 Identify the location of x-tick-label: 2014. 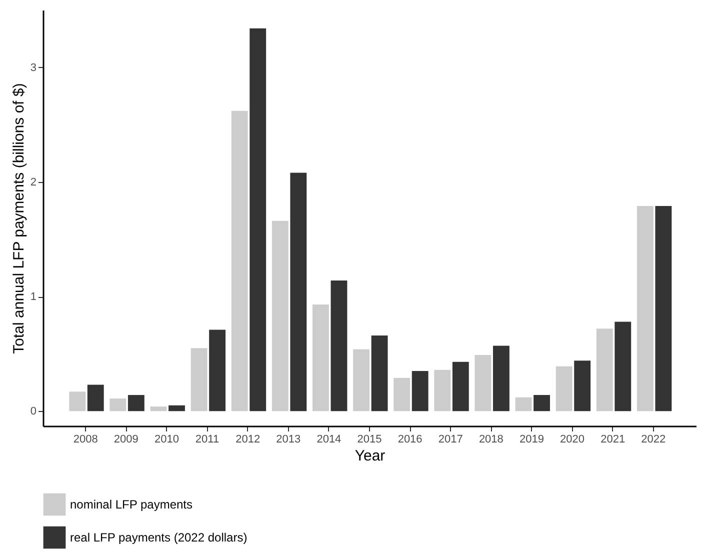
(329, 440).